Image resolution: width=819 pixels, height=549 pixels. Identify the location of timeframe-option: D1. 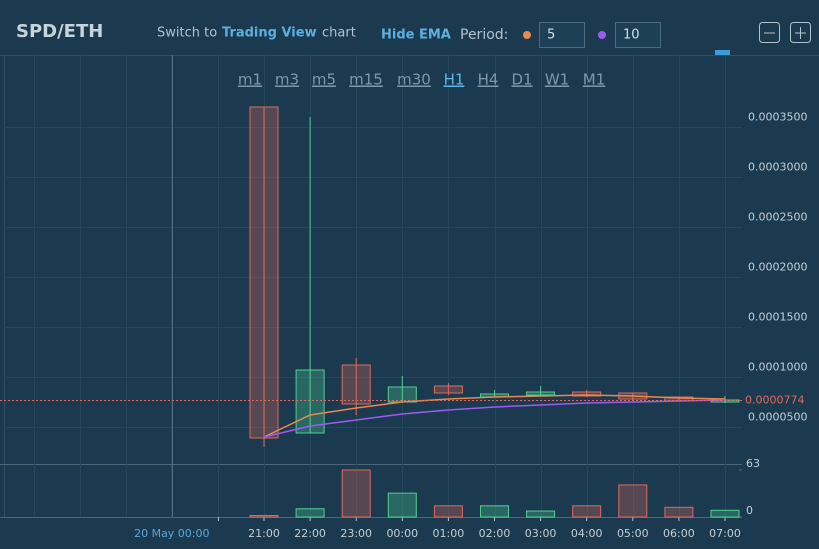
(521, 80).